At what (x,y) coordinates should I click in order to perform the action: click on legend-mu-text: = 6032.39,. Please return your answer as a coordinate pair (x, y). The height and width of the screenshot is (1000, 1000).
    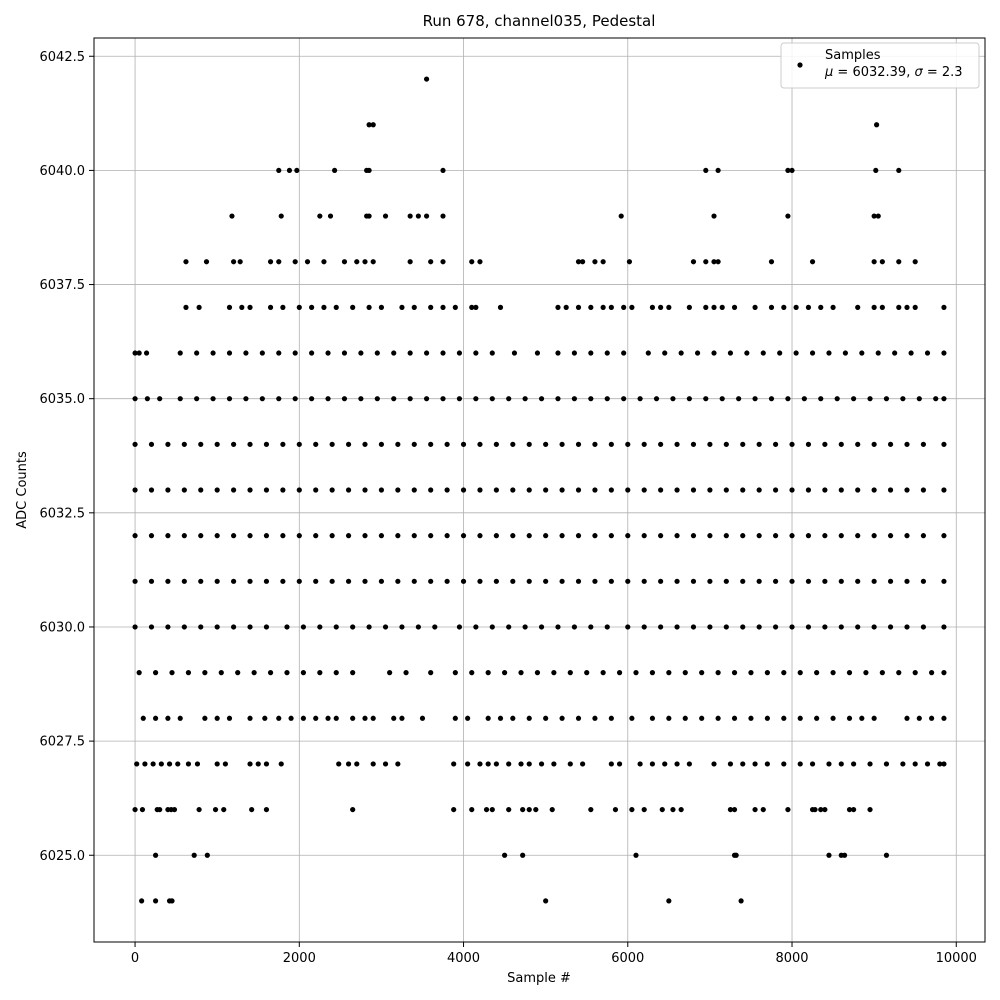
    Looking at the image, I should click on (873, 72).